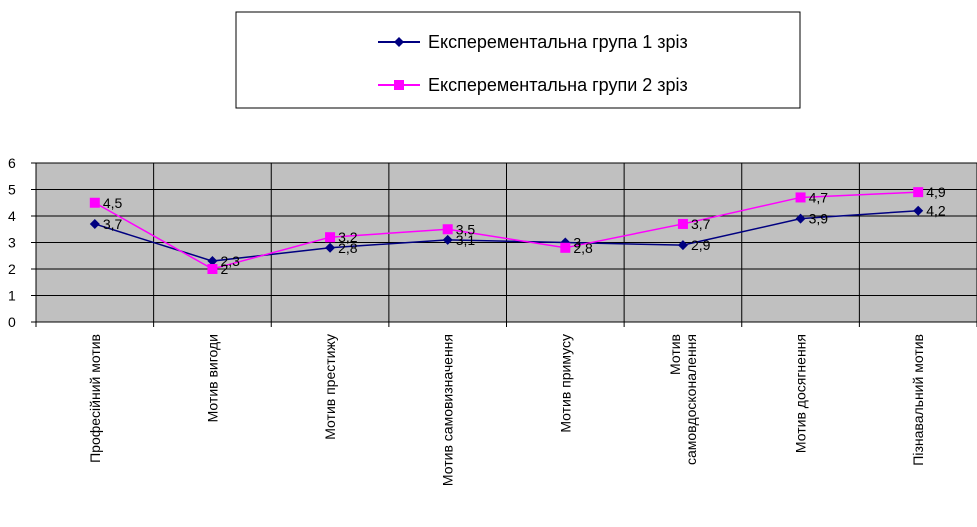 The height and width of the screenshot is (527, 977). I want to click on y-tick-label: 0, so click(12, 322).